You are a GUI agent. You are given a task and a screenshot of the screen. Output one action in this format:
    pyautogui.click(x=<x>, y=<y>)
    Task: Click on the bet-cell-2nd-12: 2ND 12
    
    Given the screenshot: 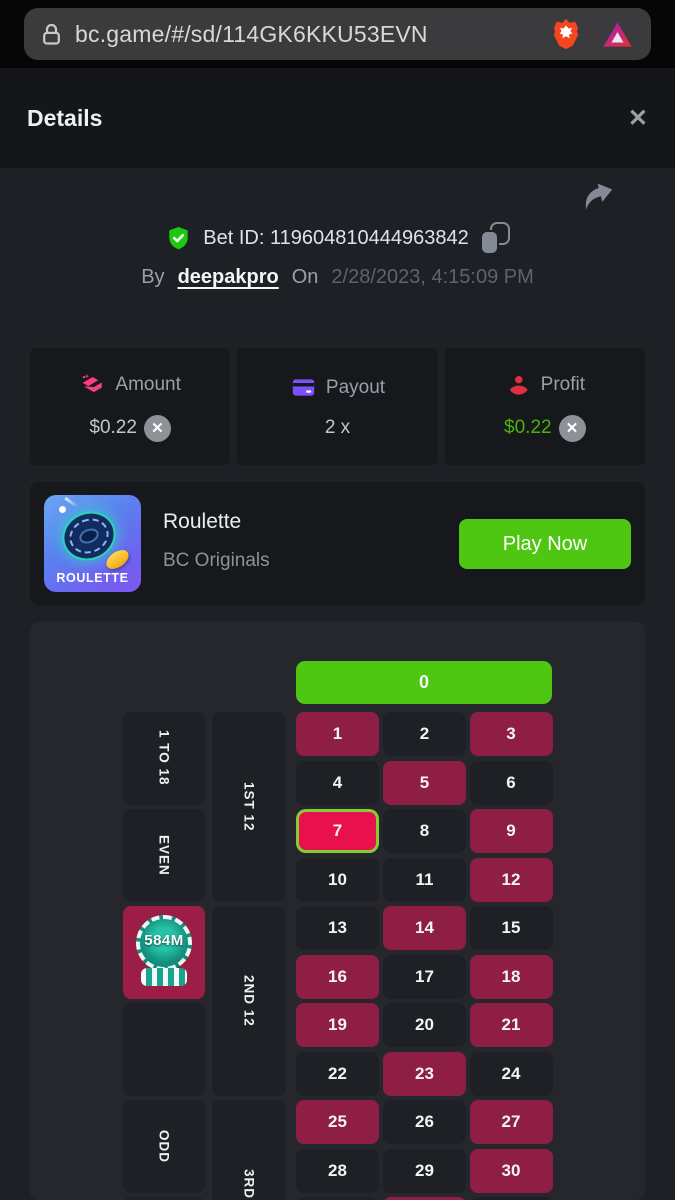 What is the action you would take?
    pyautogui.click(x=249, y=1001)
    